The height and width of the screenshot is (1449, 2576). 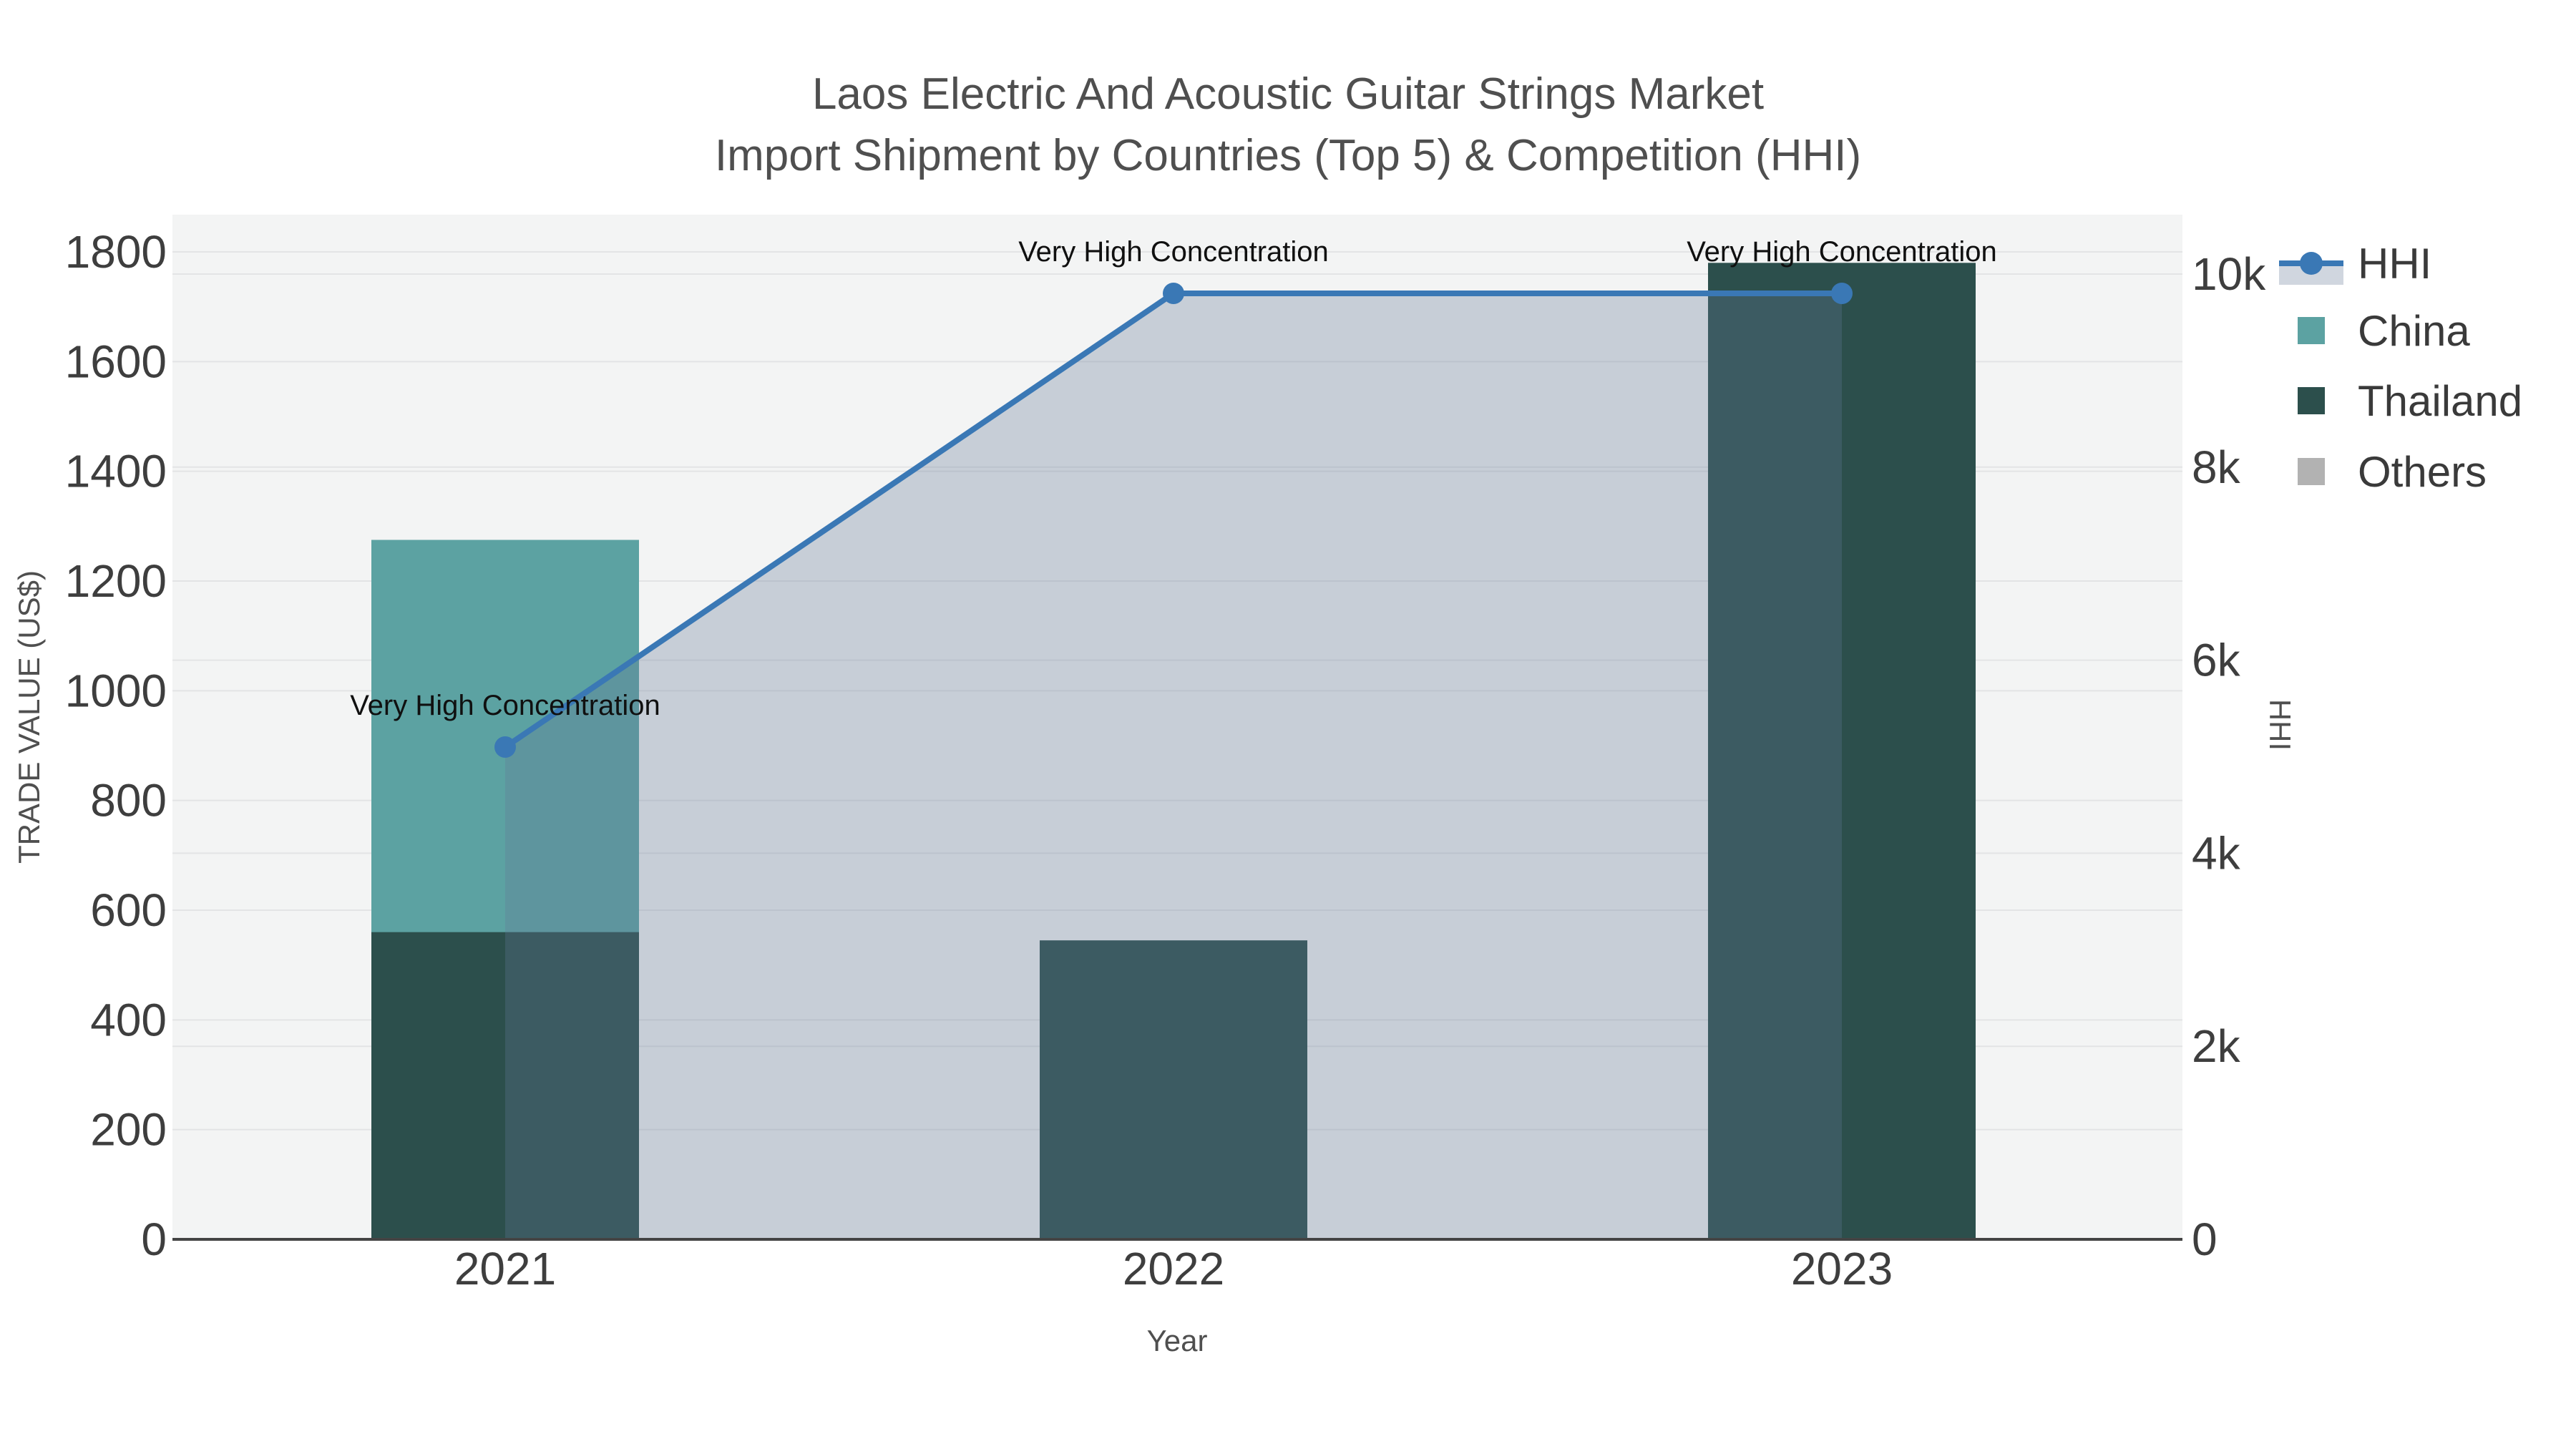 I want to click on legend-item-thailand: Thailand, so click(x=2410, y=401).